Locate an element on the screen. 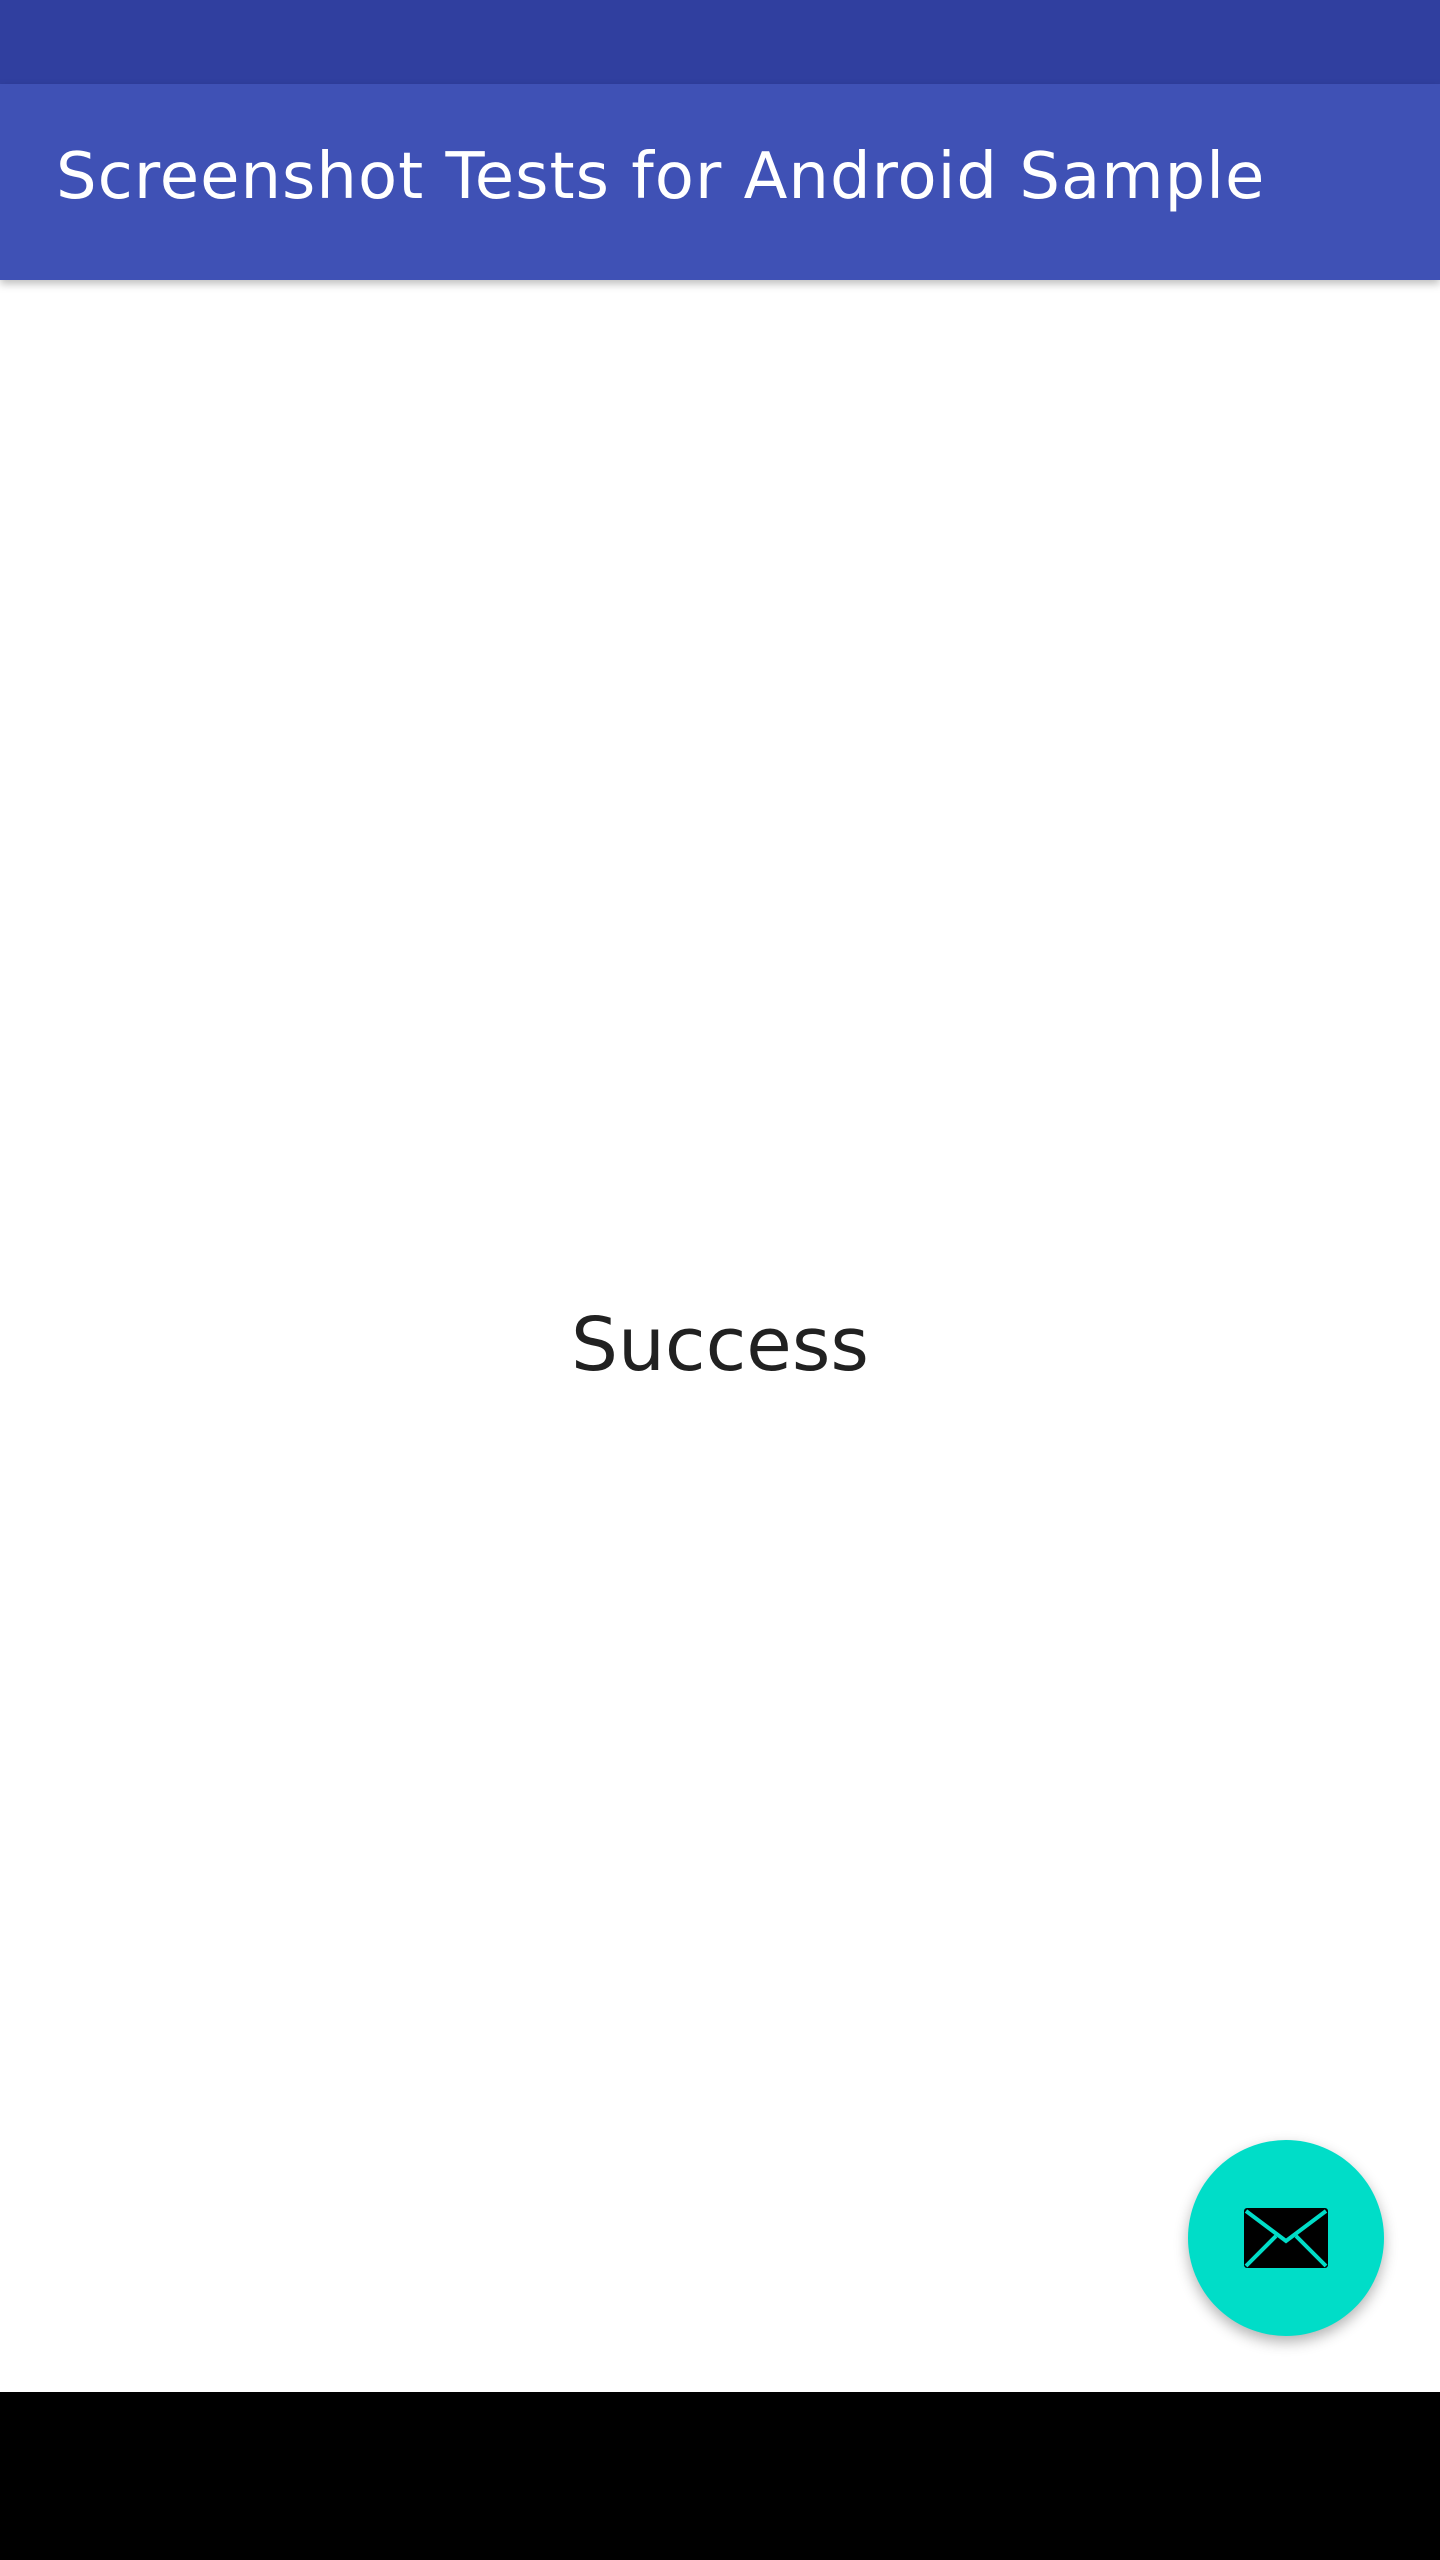 Image resolution: width=1440 pixels, height=2560 pixels. mail-fab-button is located at coordinates (1286, 2238).